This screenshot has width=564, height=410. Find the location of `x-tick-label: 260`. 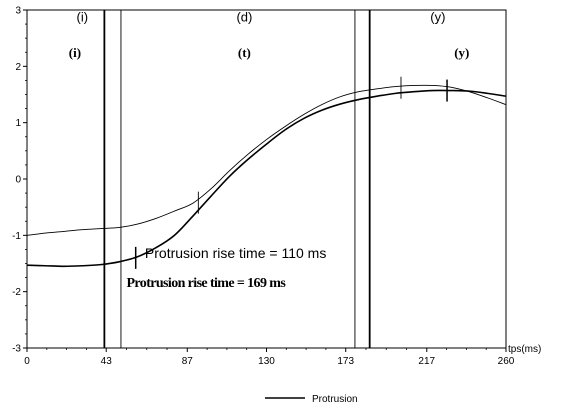

x-tick-label: 260 is located at coordinates (506, 361).